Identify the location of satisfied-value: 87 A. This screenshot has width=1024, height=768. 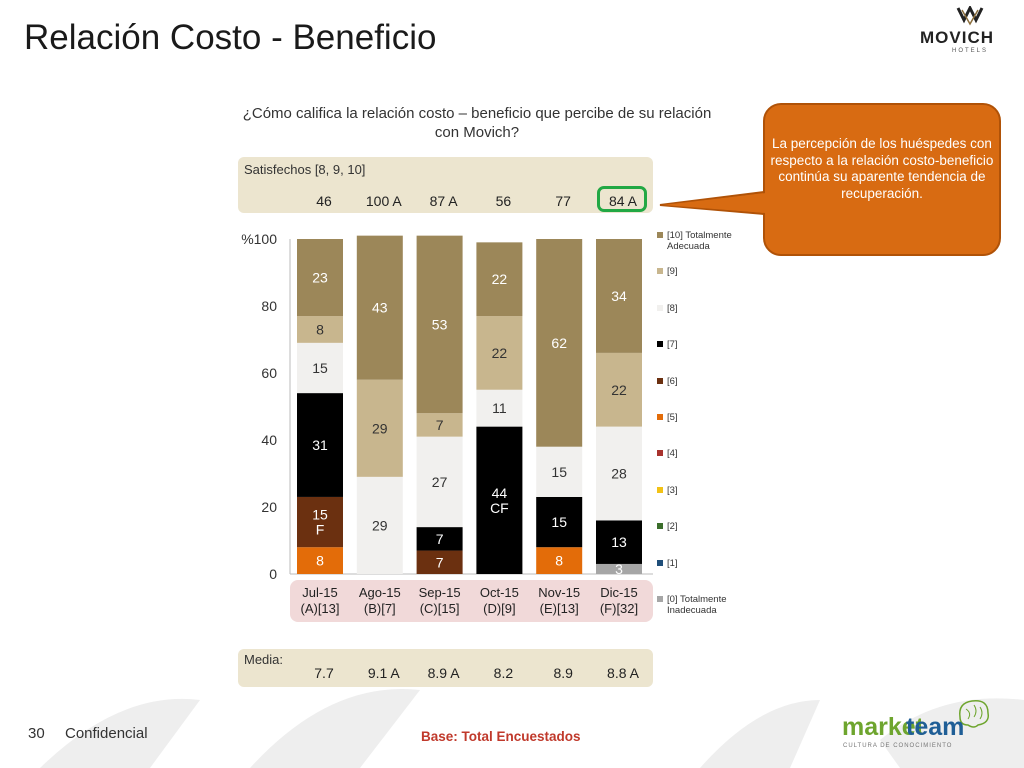
(443, 201).